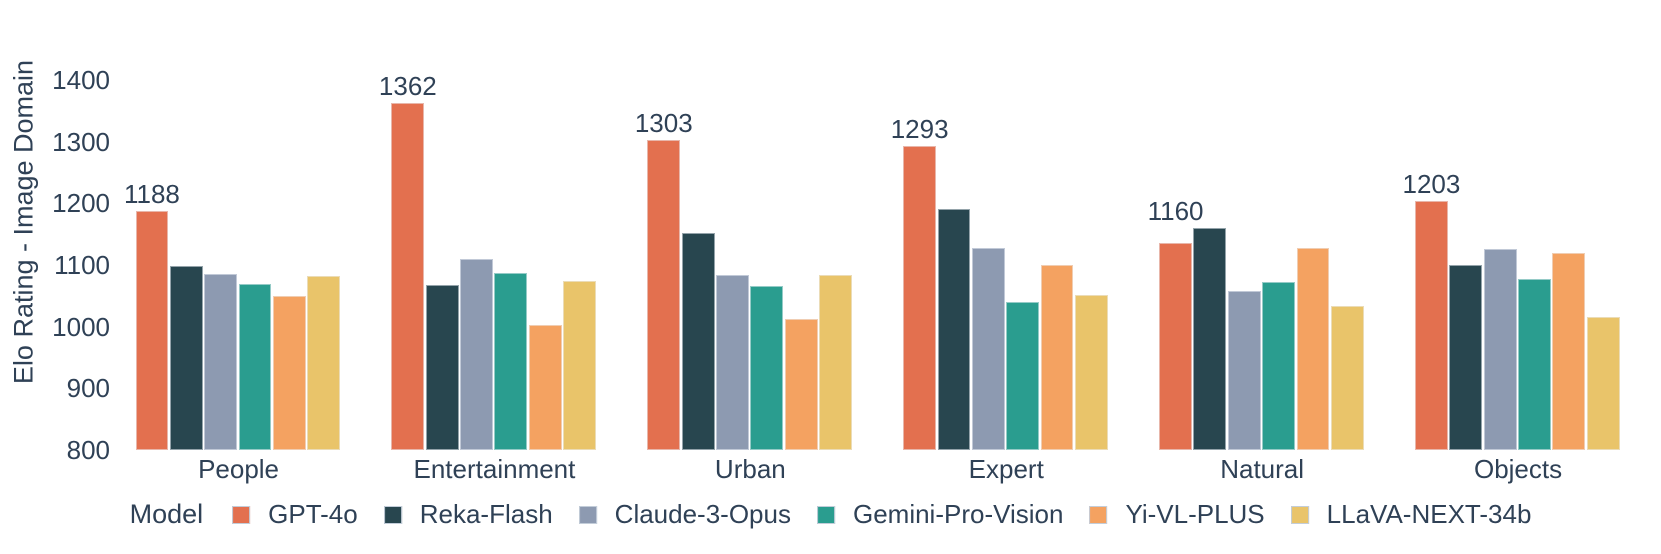 The image size is (1661, 554). What do you see at coordinates (1057, 357) in the screenshot?
I see `bar-yi-vl-plus-expert` at bounding box center [1057, 357].